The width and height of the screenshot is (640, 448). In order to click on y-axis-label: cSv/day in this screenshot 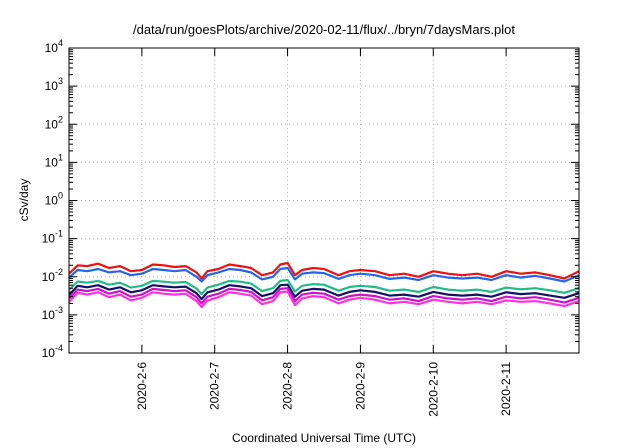, I will do `click(24, 200)`.